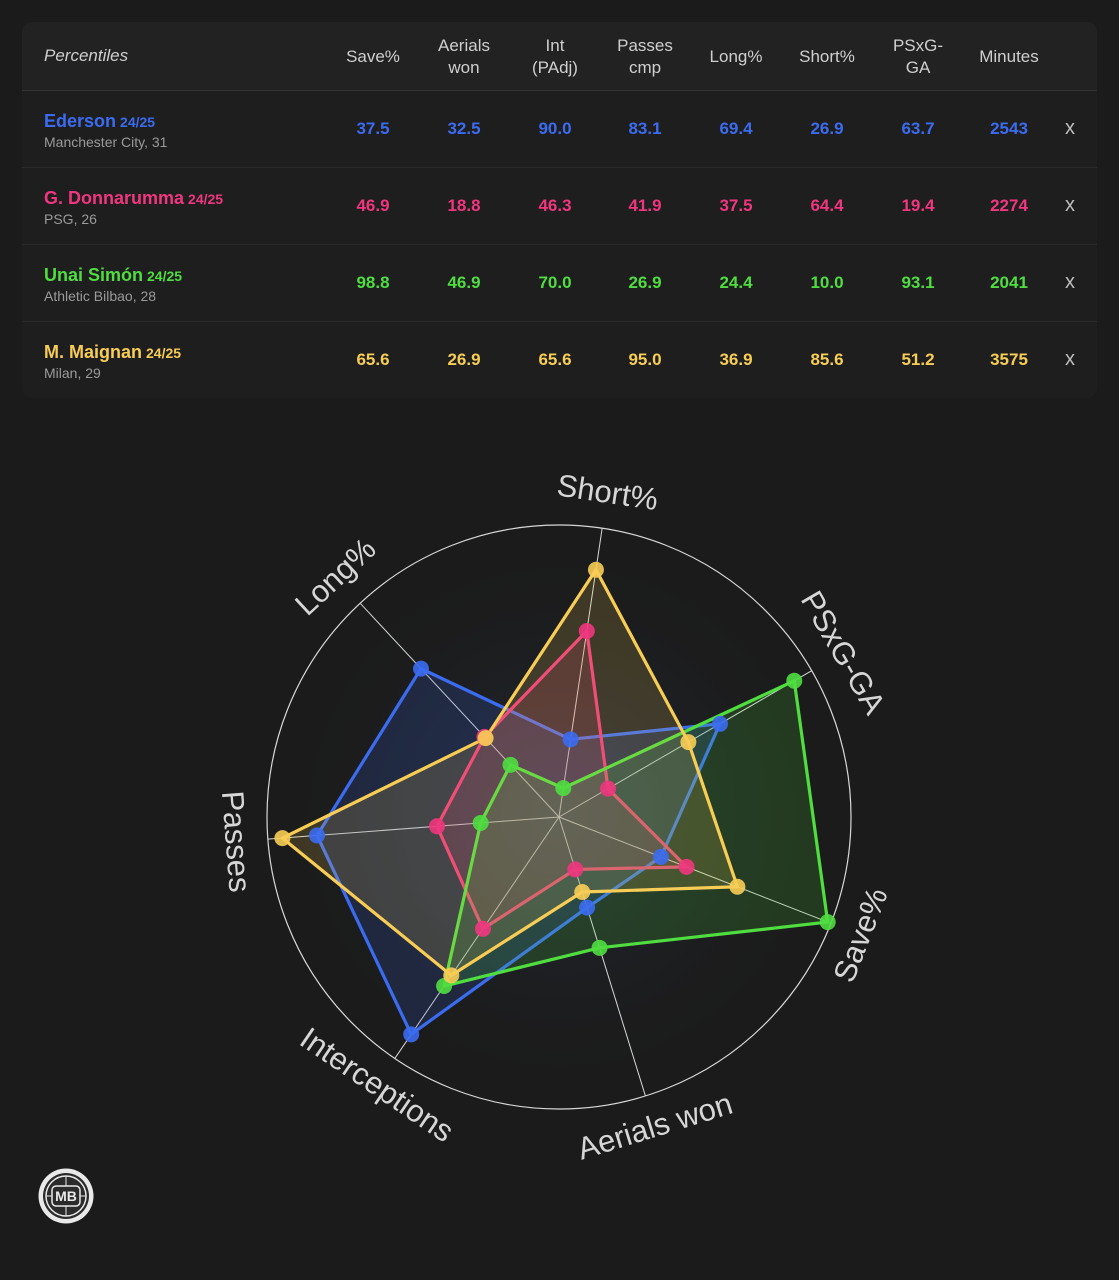 The image size is (1119, 1280). Describe the element at coordinates (645, 56) in the screenshot. I see `column-header: Passes cmp` at that location.